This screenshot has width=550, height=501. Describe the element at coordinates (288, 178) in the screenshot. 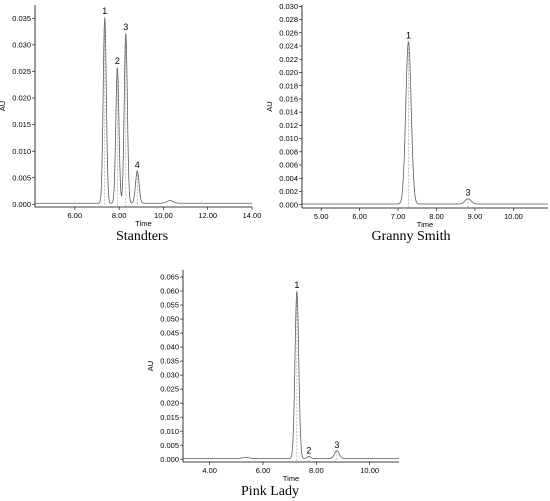

I see `y-tick-label: 0.004` at that location.